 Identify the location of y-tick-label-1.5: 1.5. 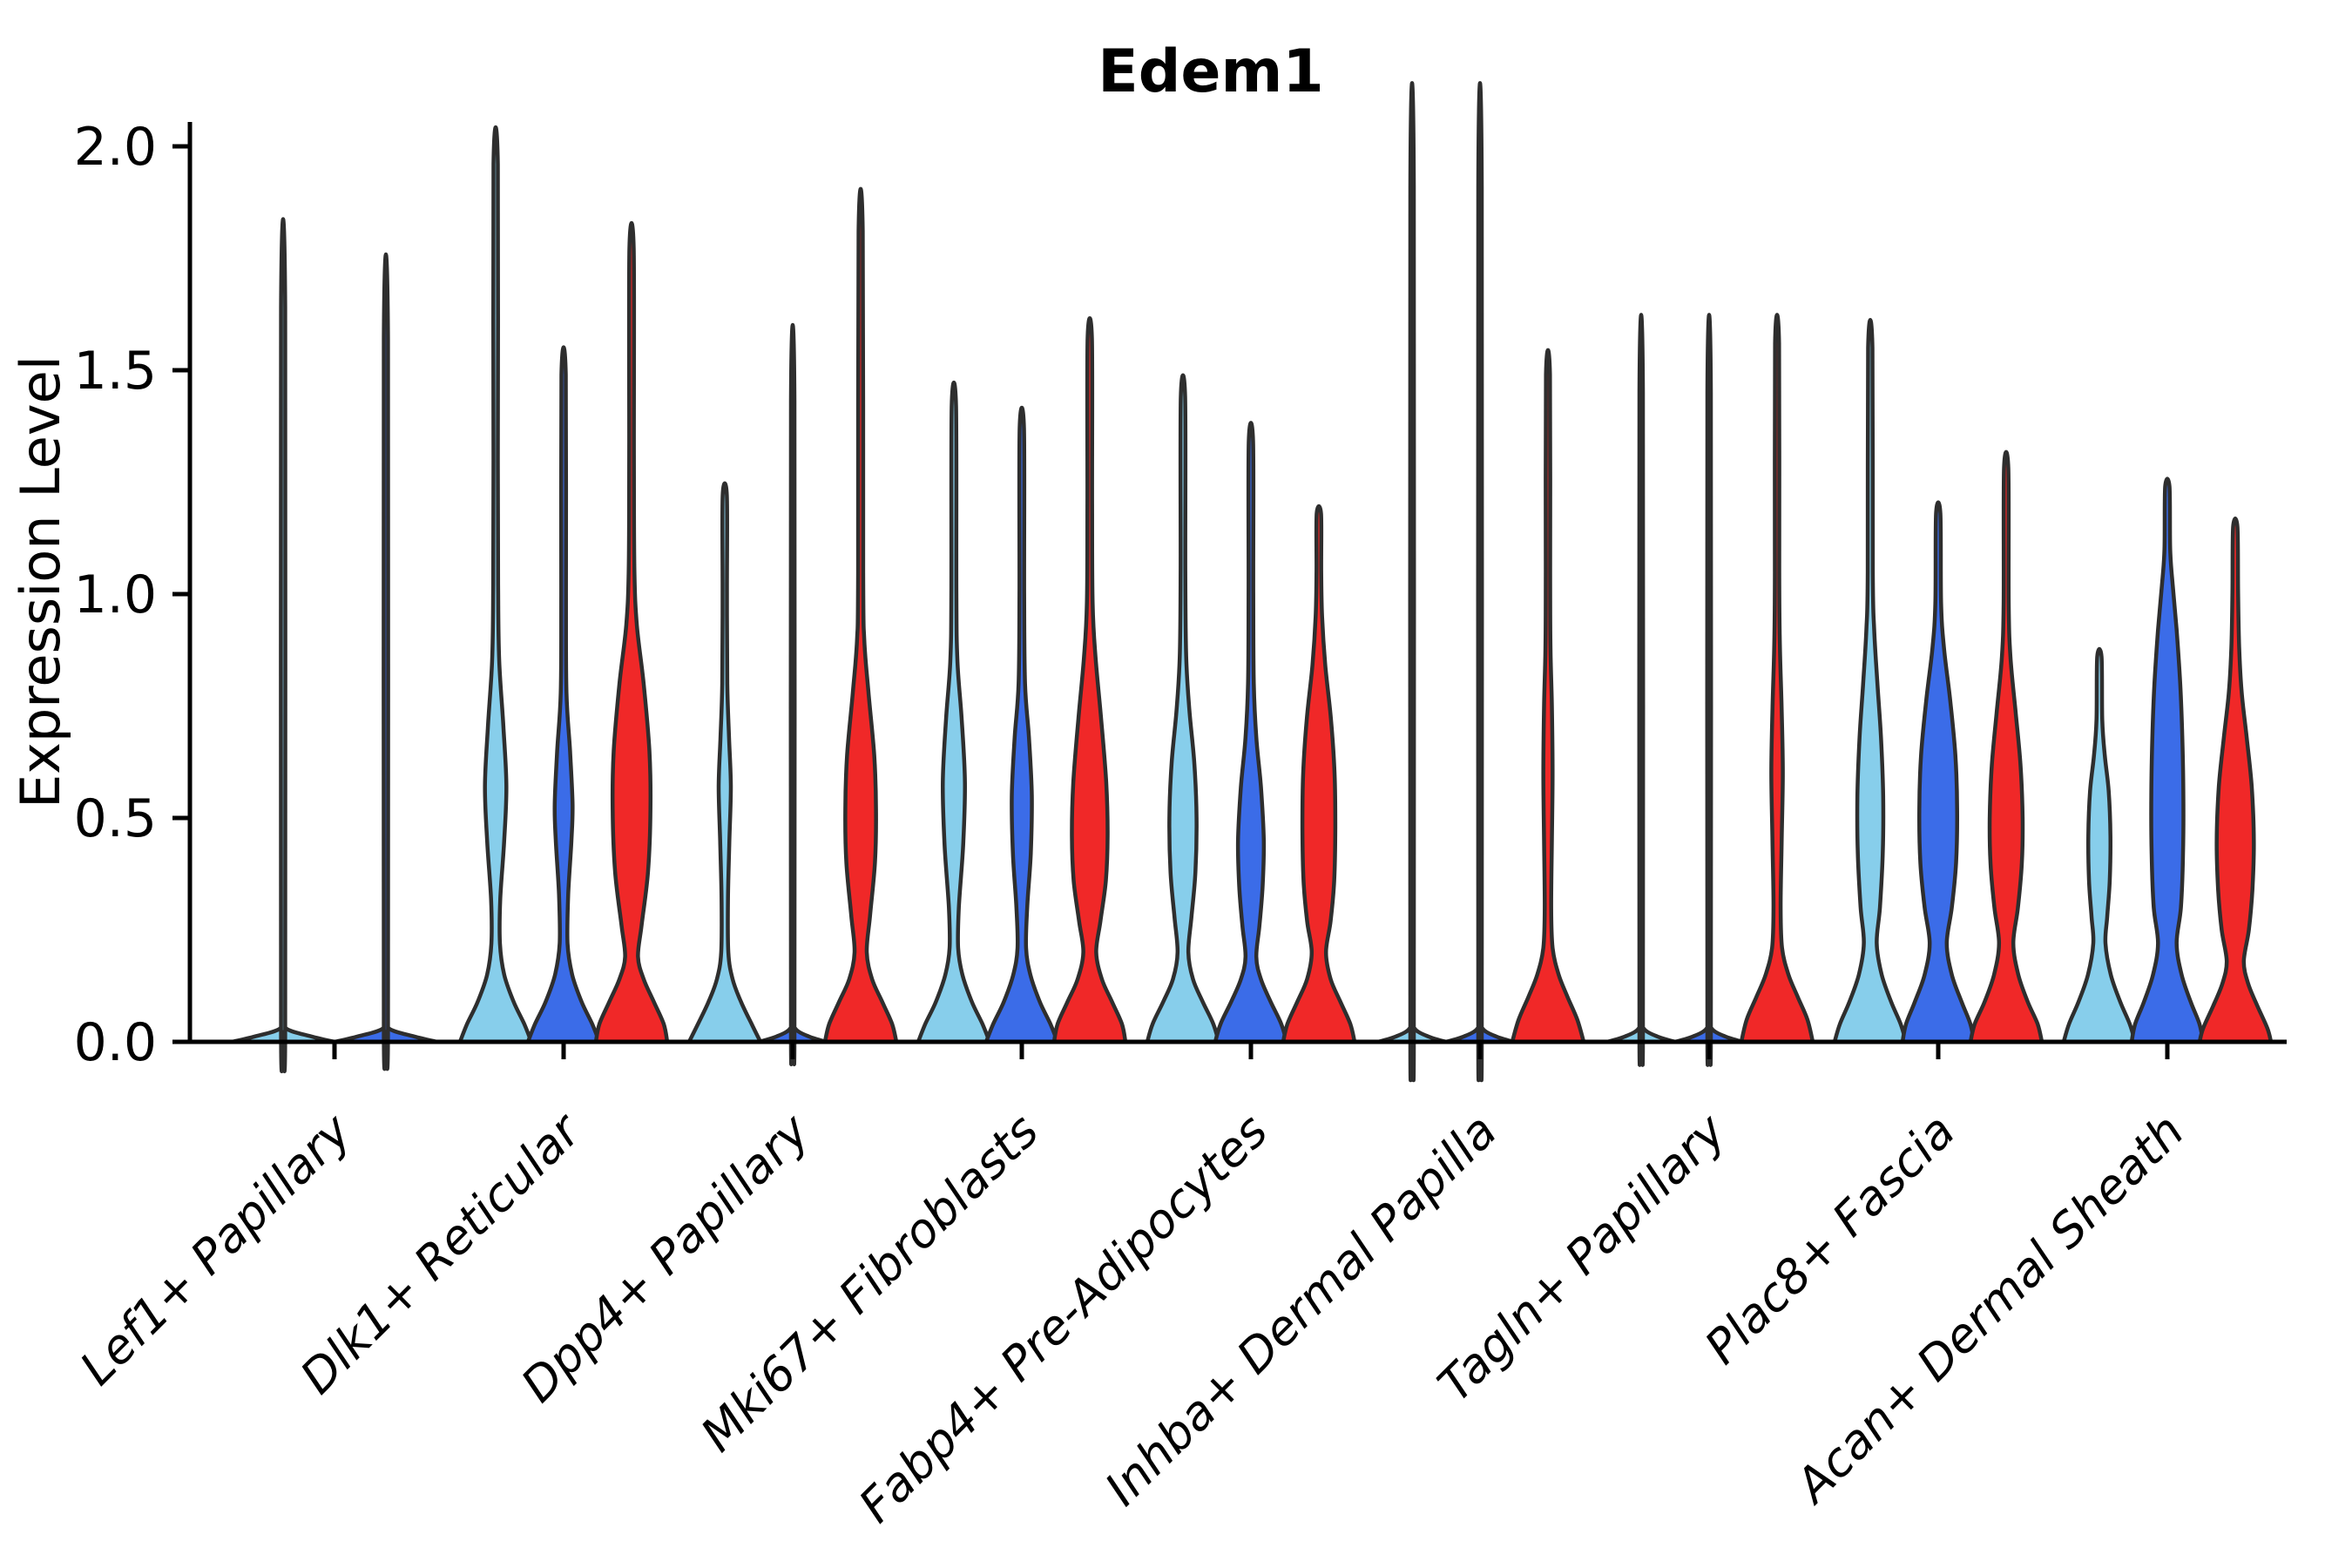
(115, 371).